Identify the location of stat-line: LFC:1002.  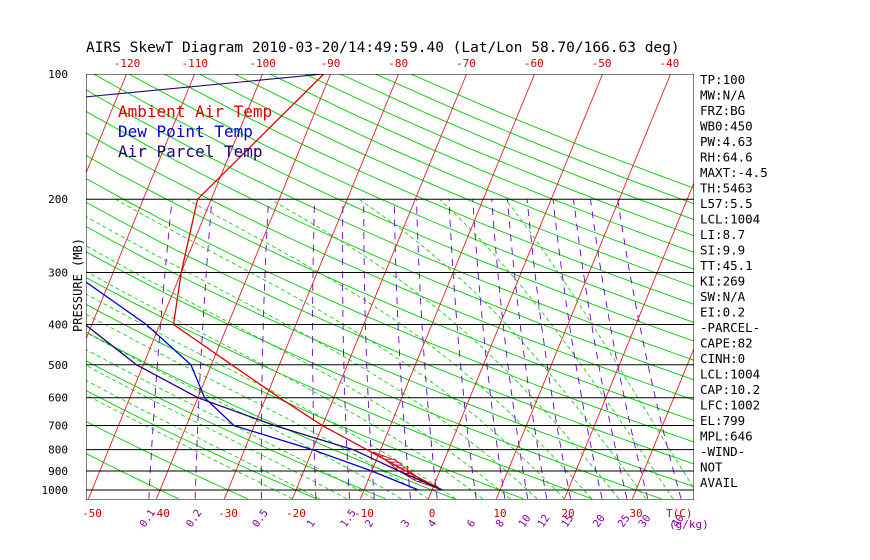
(730, 405).